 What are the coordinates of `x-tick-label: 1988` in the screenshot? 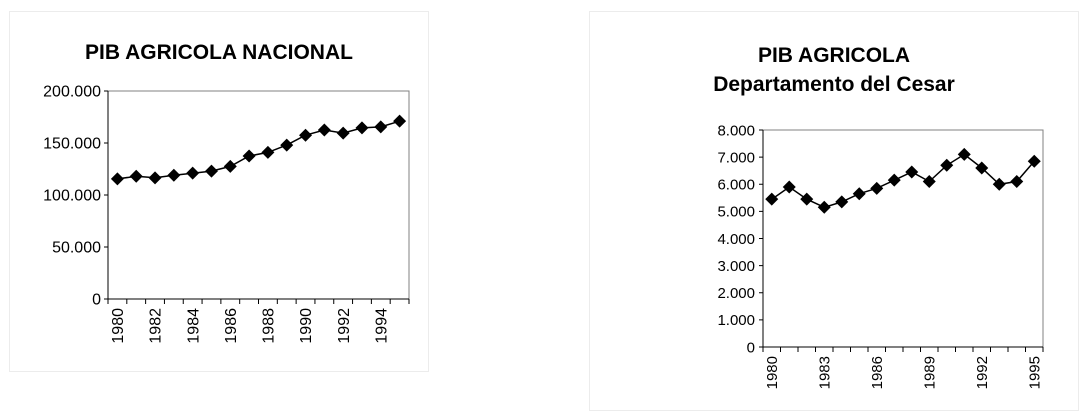 It's located at (269, 326).